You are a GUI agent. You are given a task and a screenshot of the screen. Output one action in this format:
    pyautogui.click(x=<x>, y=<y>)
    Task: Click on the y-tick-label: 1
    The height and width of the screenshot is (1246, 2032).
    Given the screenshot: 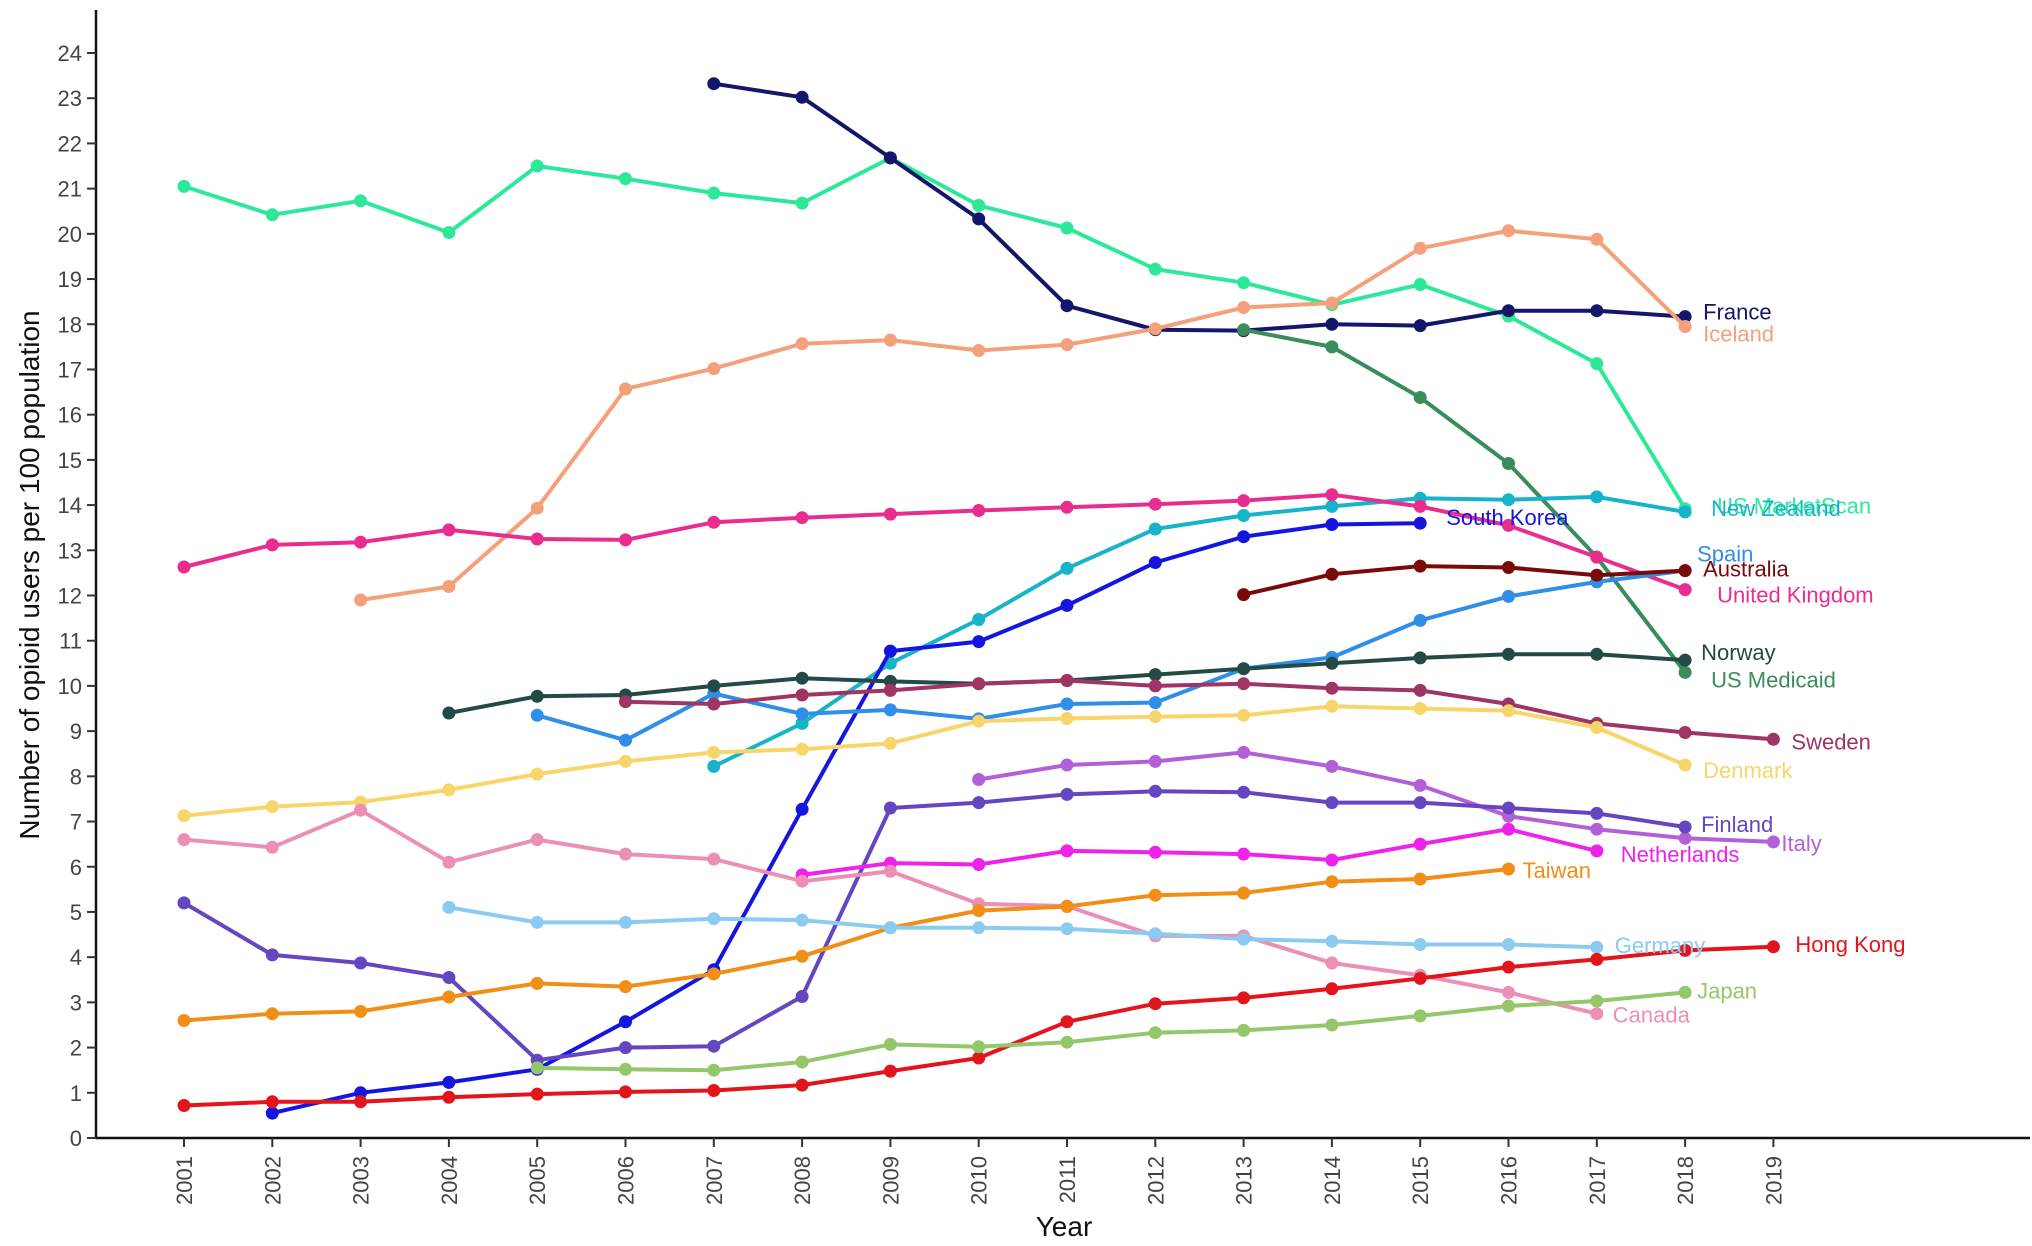 What is the action you would take?
    pyautogui.click(x=76, y=1093)
    